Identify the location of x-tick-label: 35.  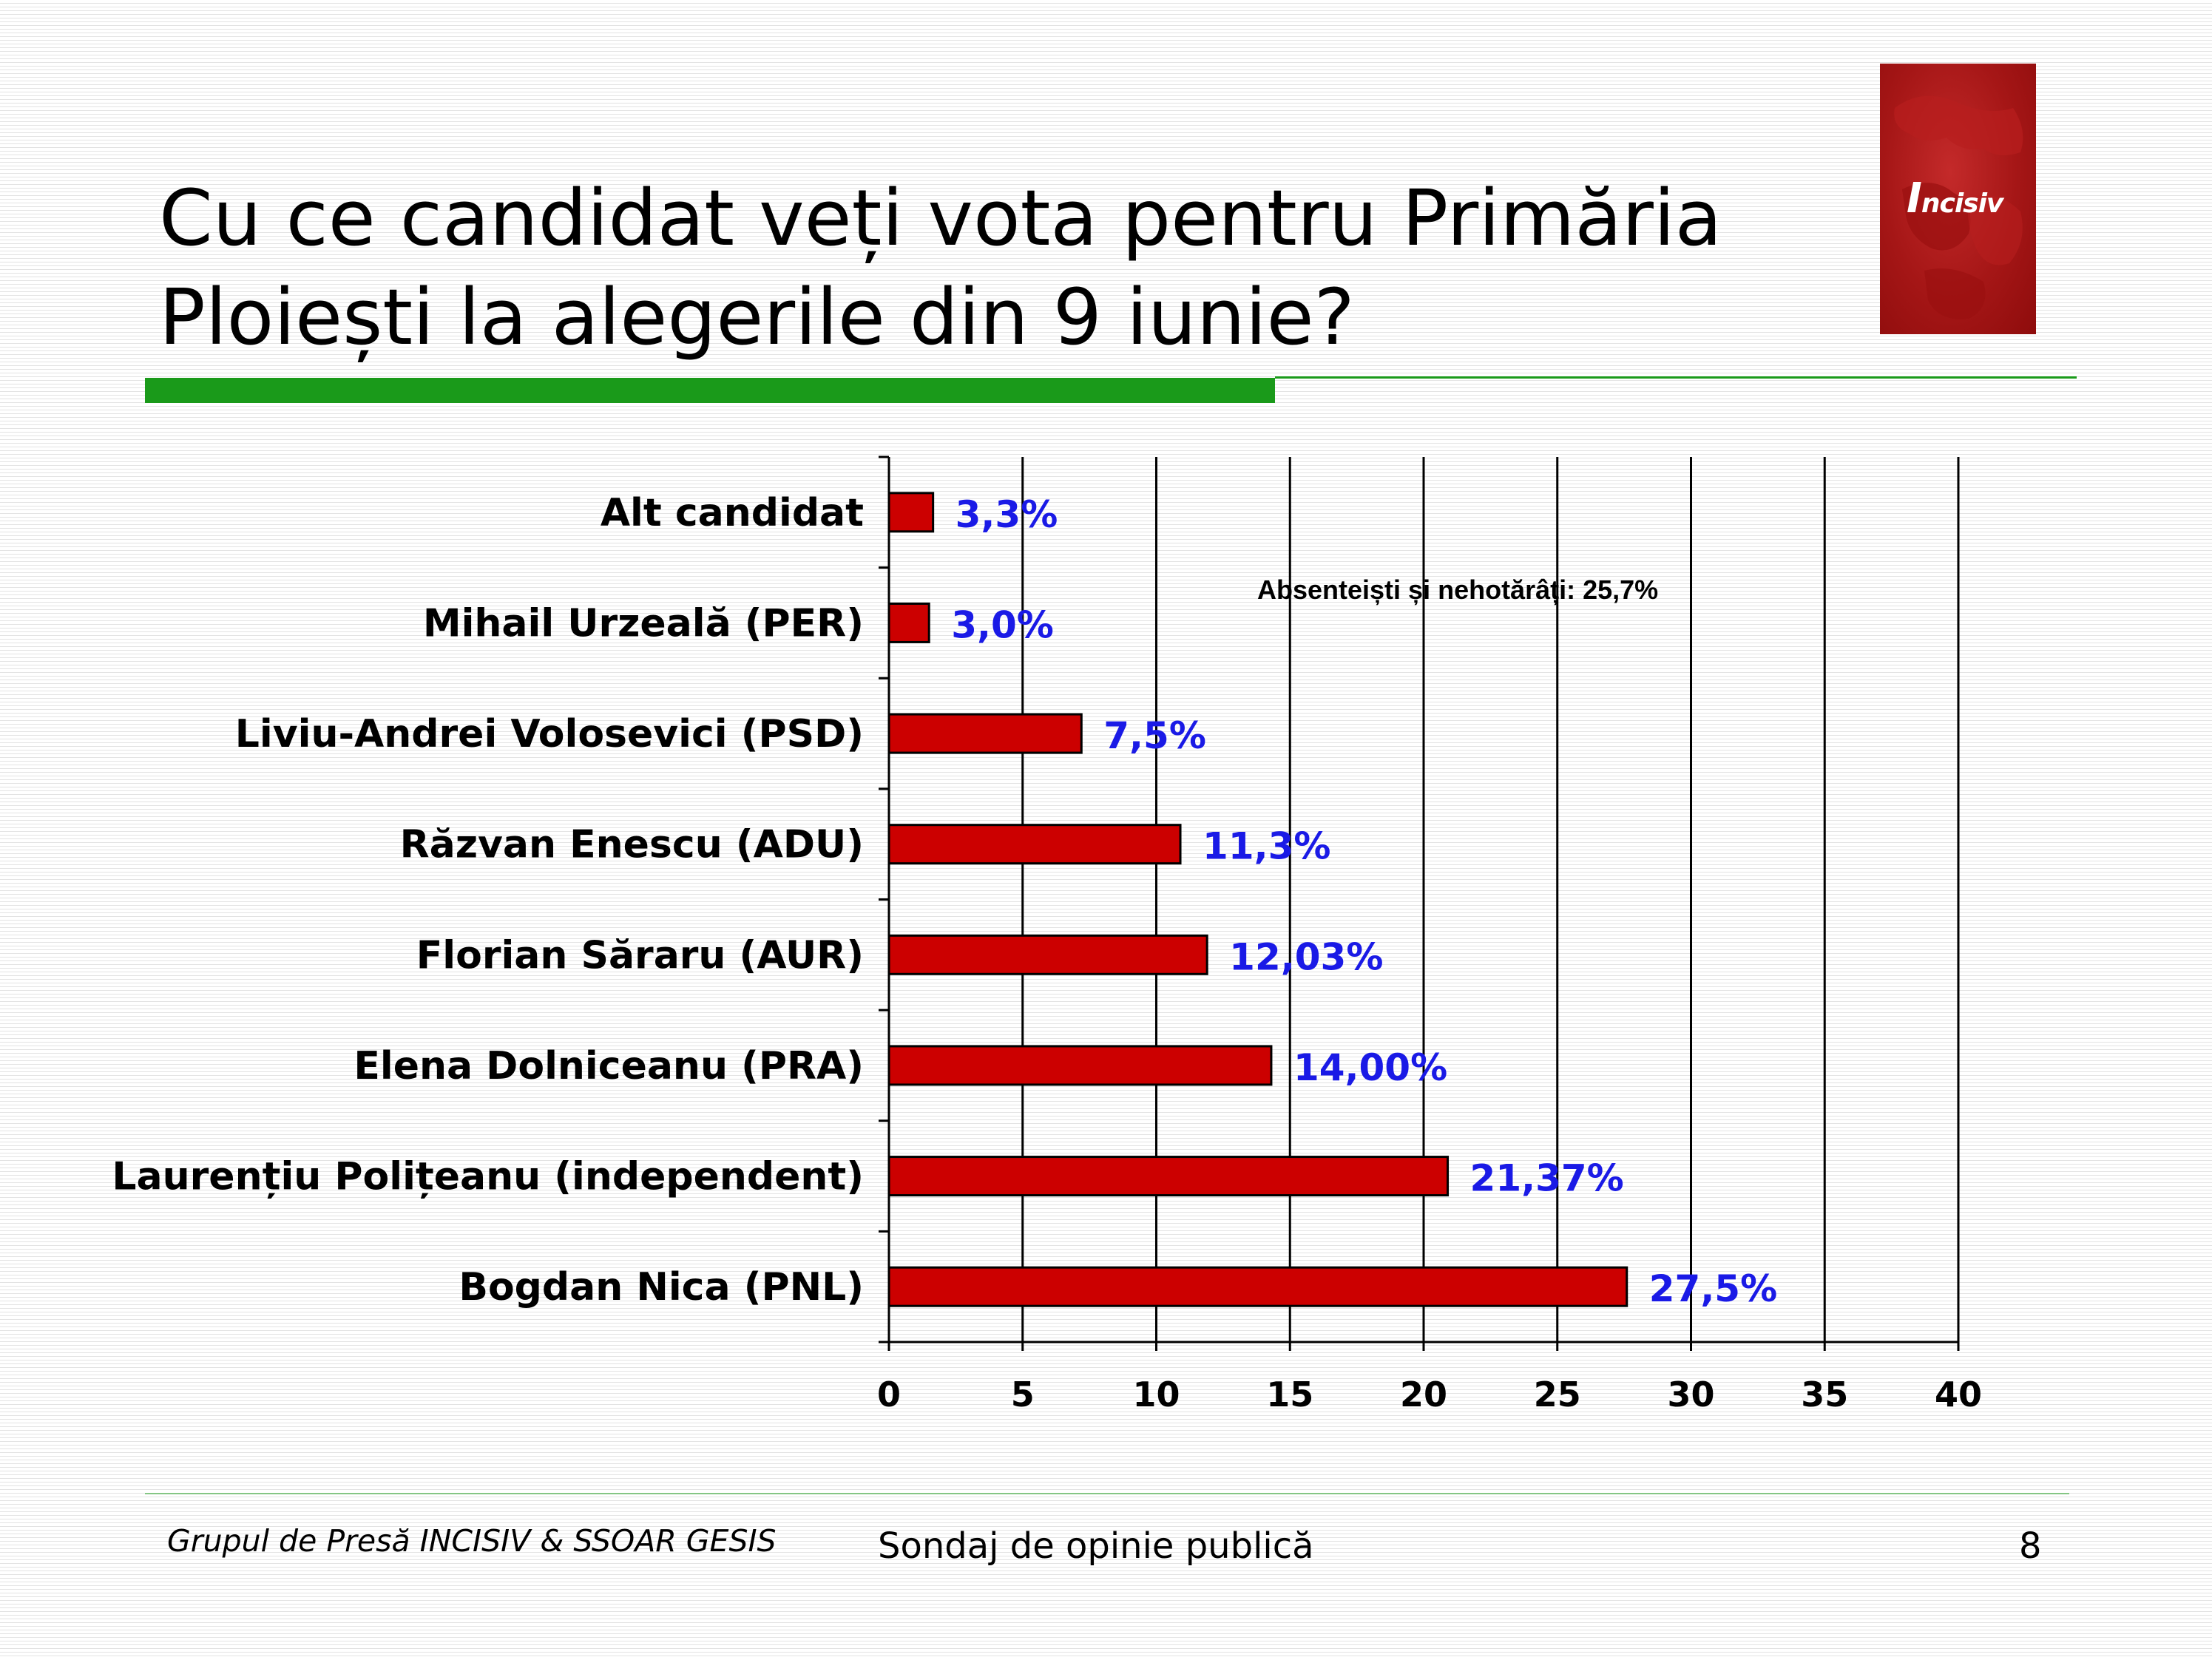
(1824, 1394).